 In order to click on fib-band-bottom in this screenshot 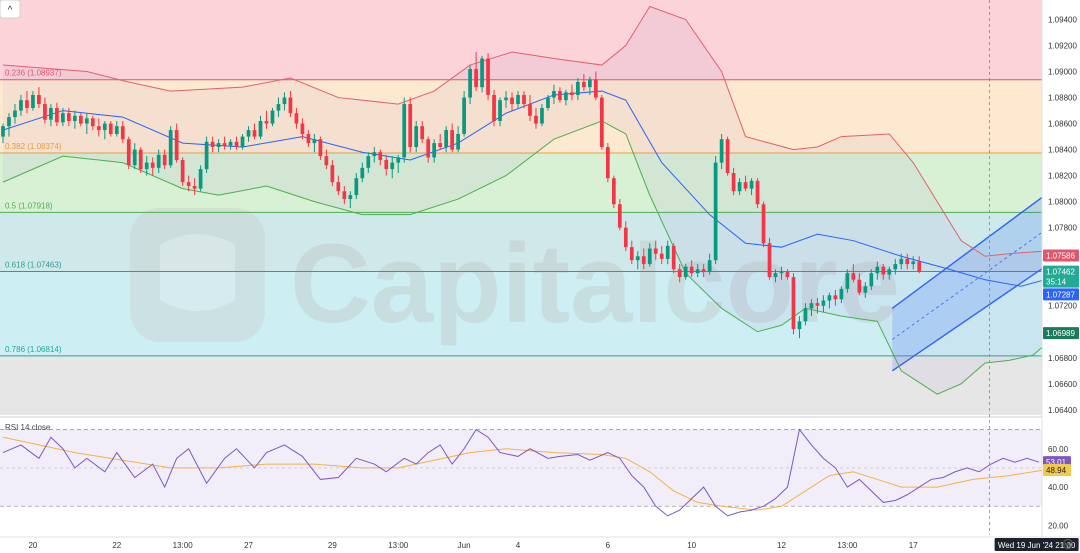, I will do `click(521, 385)`.